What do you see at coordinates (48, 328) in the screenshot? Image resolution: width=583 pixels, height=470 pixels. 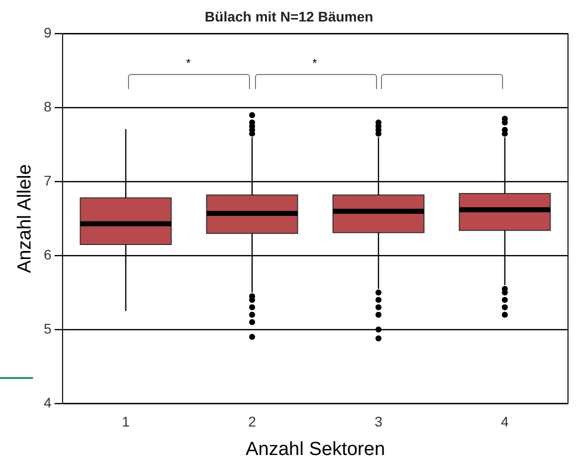 I see `y-tick-label: 5` at bounding box center [48, 328].